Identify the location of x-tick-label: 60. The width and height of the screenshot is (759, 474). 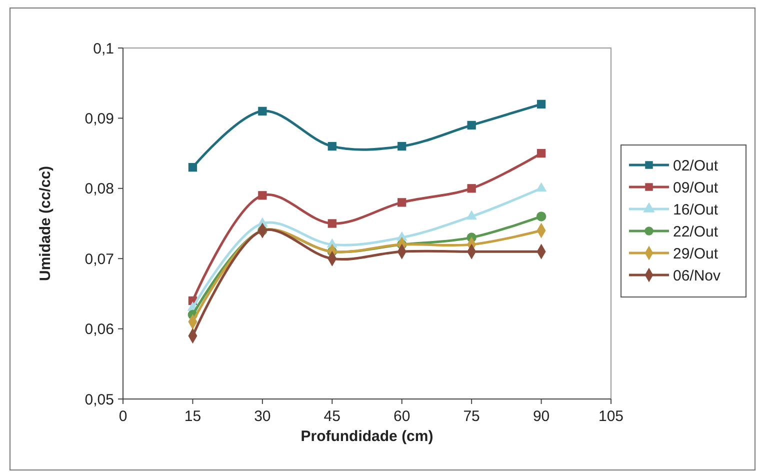
(402, 416).